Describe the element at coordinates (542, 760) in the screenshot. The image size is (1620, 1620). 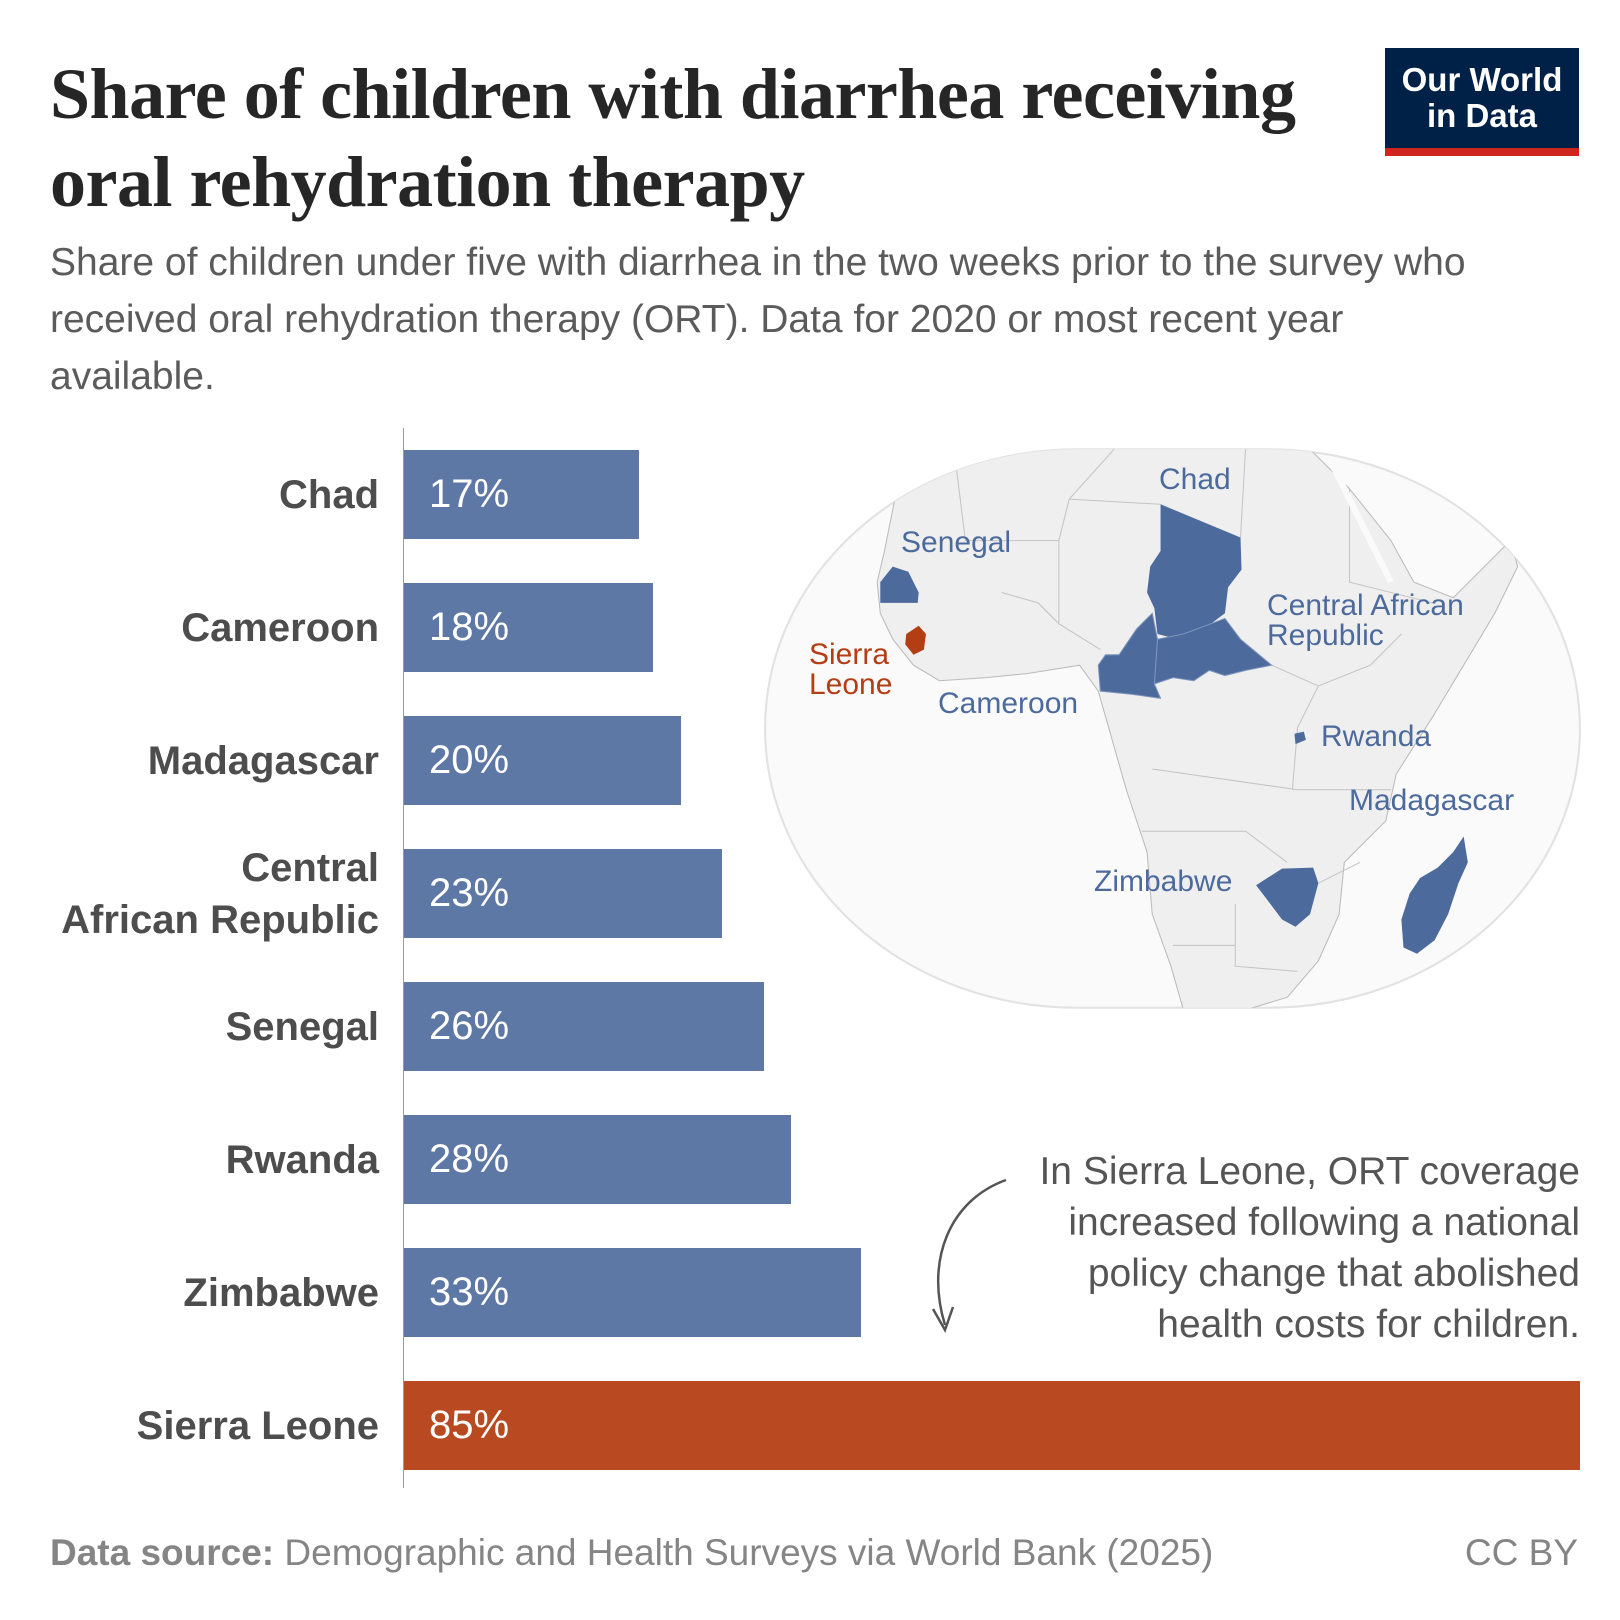
I see `bar-madagascar: 20%` at that location.